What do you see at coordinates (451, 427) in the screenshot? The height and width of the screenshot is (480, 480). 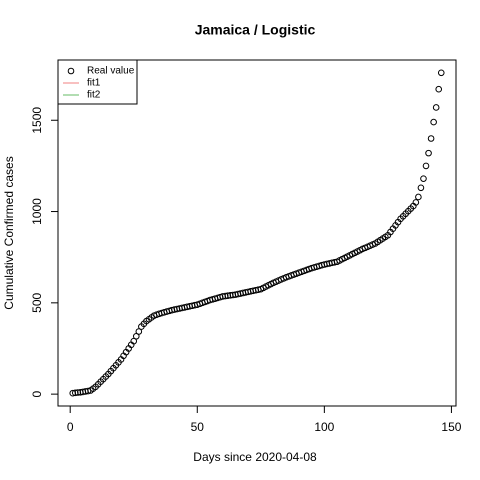 I see `x-tick-label: 150` at bounding box center [451, 427].